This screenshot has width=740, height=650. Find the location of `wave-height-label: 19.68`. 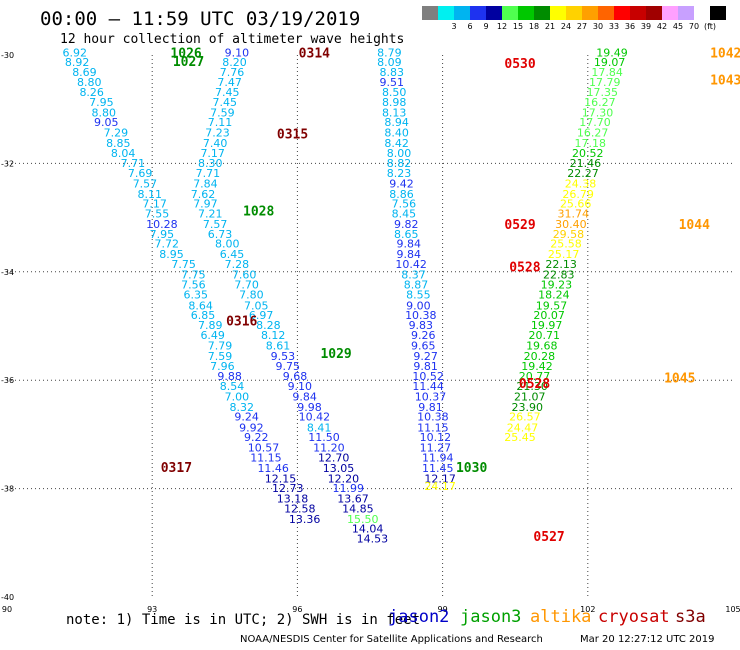

wave-height-label: 19.68 is located at coordinates (542, 346).